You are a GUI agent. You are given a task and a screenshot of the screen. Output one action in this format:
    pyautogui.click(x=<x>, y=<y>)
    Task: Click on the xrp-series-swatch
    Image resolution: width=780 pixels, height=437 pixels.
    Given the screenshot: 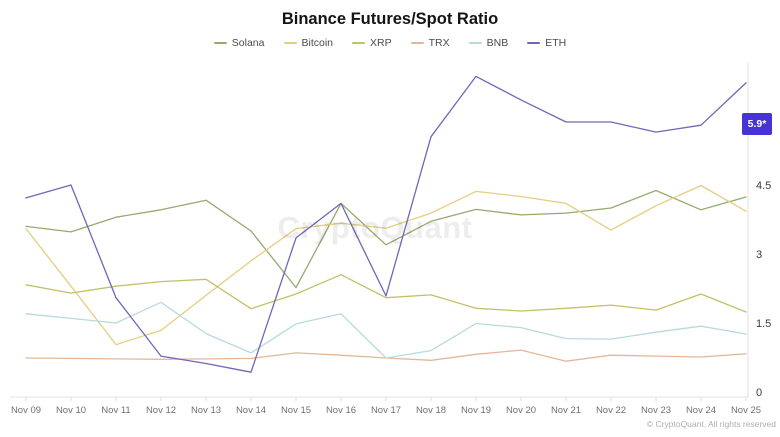 What is the action you would take?
    pyautogui.click(x=359, y=43)
    